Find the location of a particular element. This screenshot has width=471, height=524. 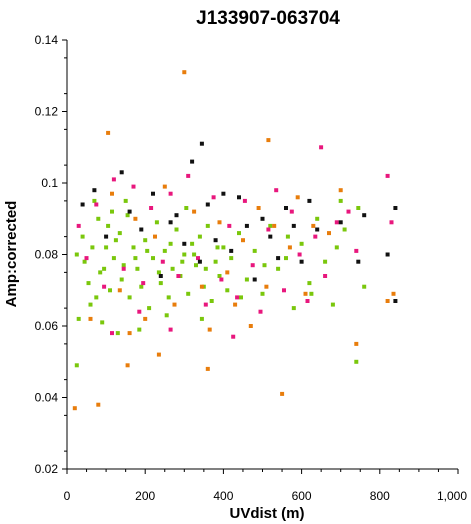

y-tick-label: 0.08 is located at coordinates (47, 255).